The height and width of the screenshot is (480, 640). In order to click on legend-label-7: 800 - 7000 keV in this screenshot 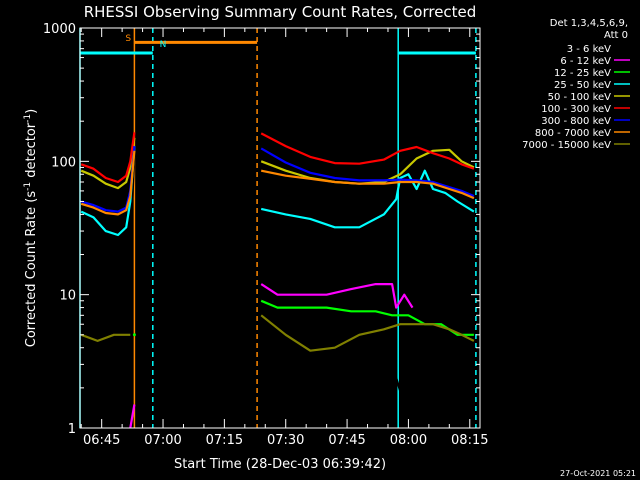, I will do `click(573, 133)`.